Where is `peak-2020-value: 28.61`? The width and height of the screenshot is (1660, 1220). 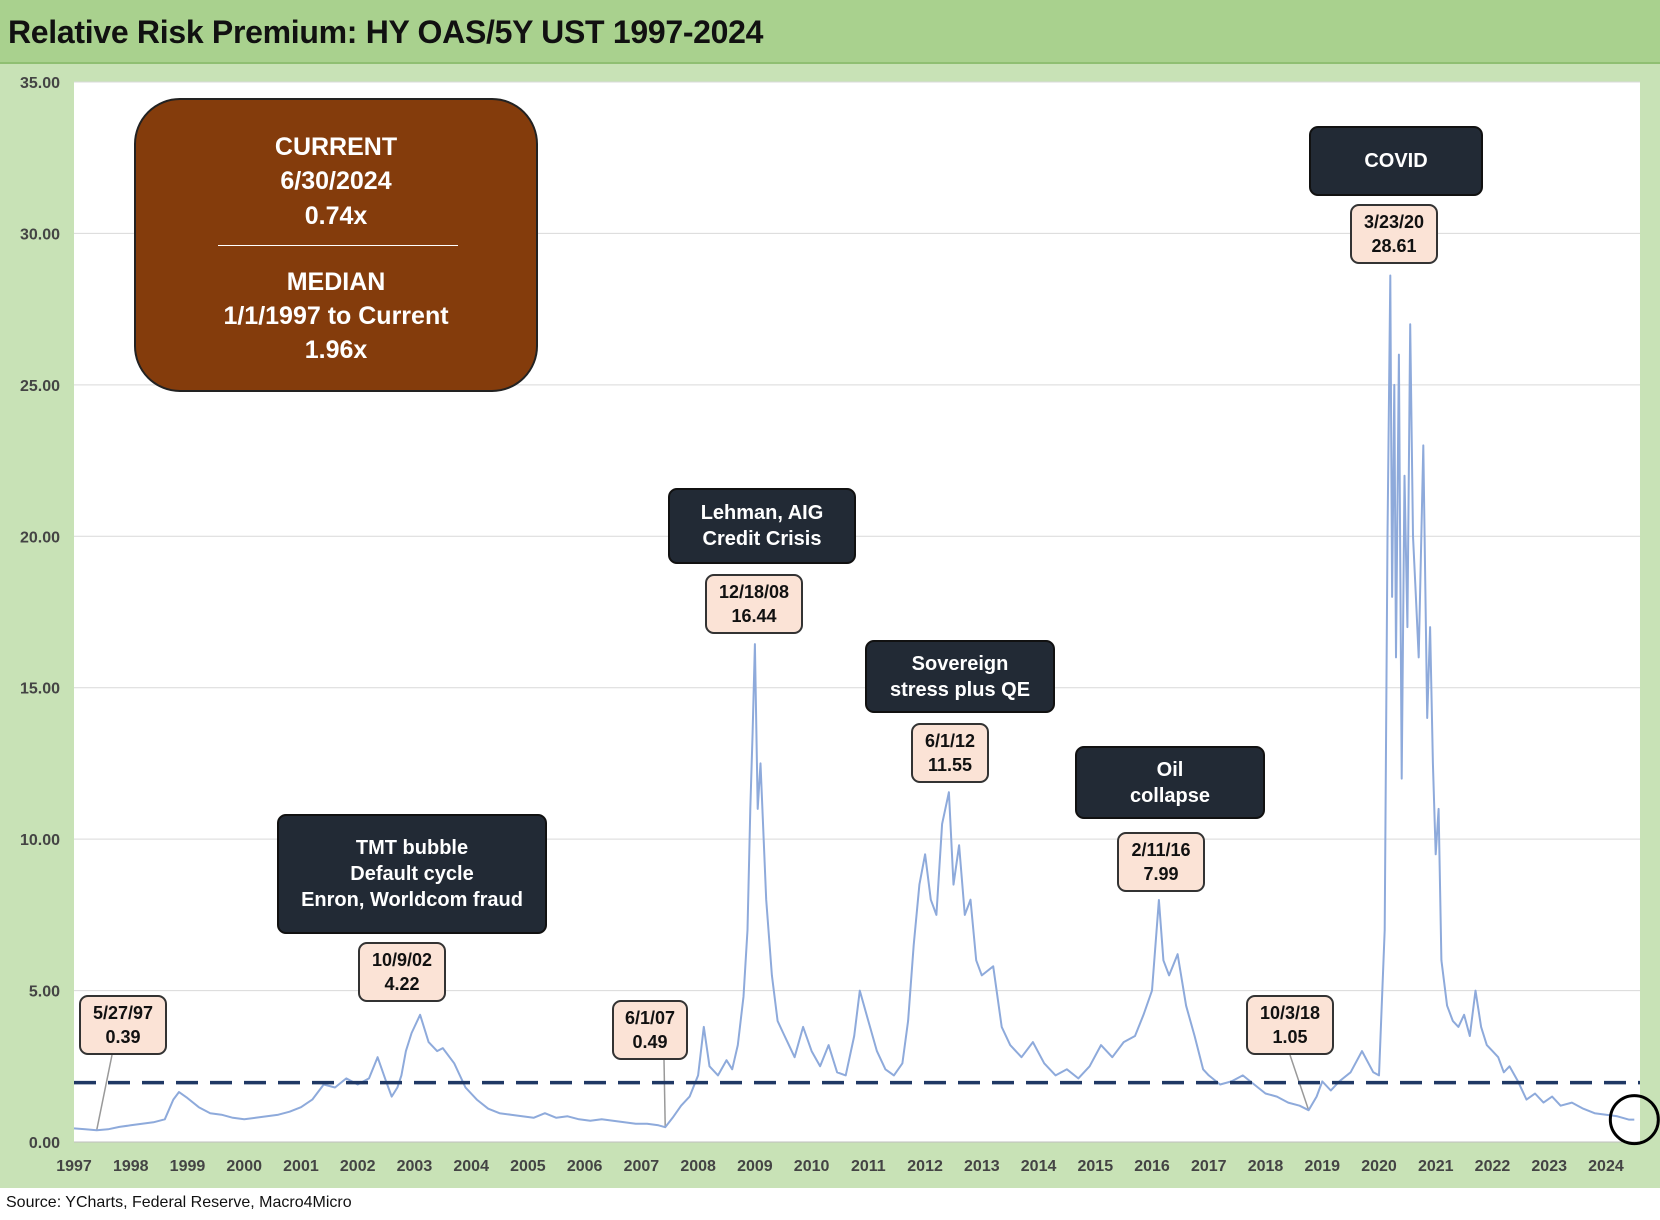
peak-2020-value: 28.61 is located at coordinates (1394, 246).